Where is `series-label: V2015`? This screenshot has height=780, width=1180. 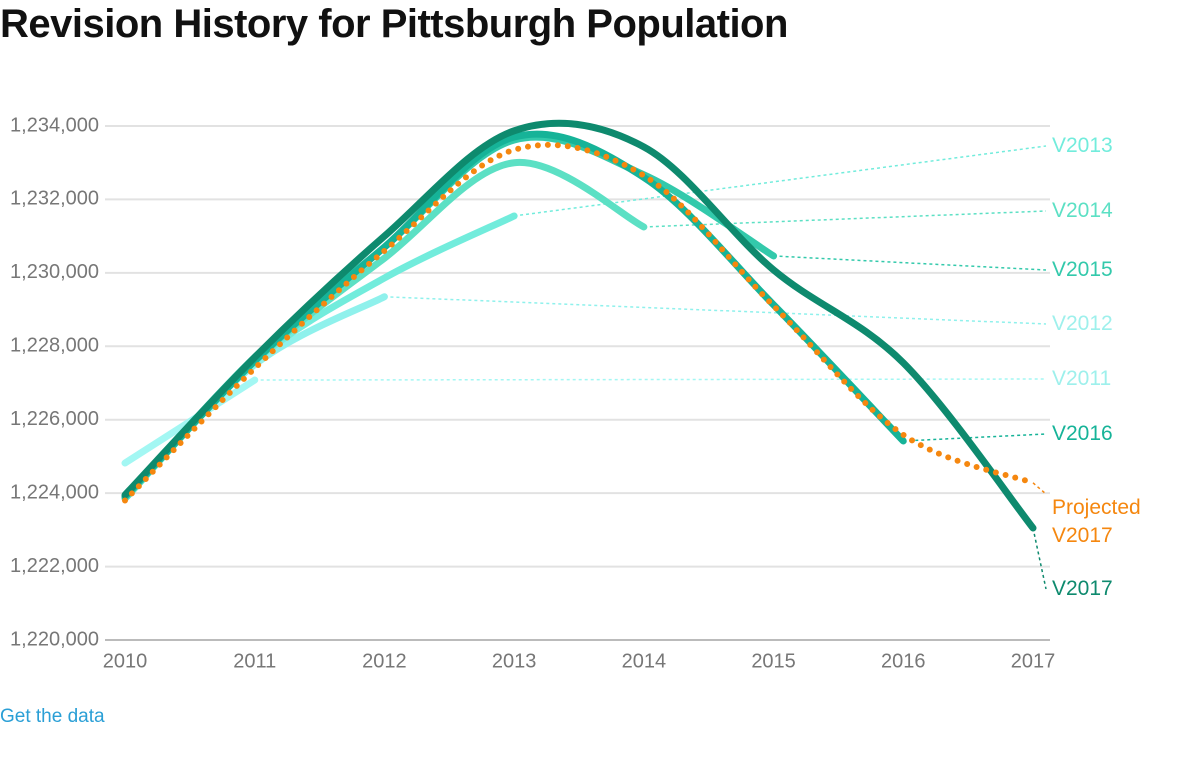
series-label: V2015 is located at coordinates (1082, 269).